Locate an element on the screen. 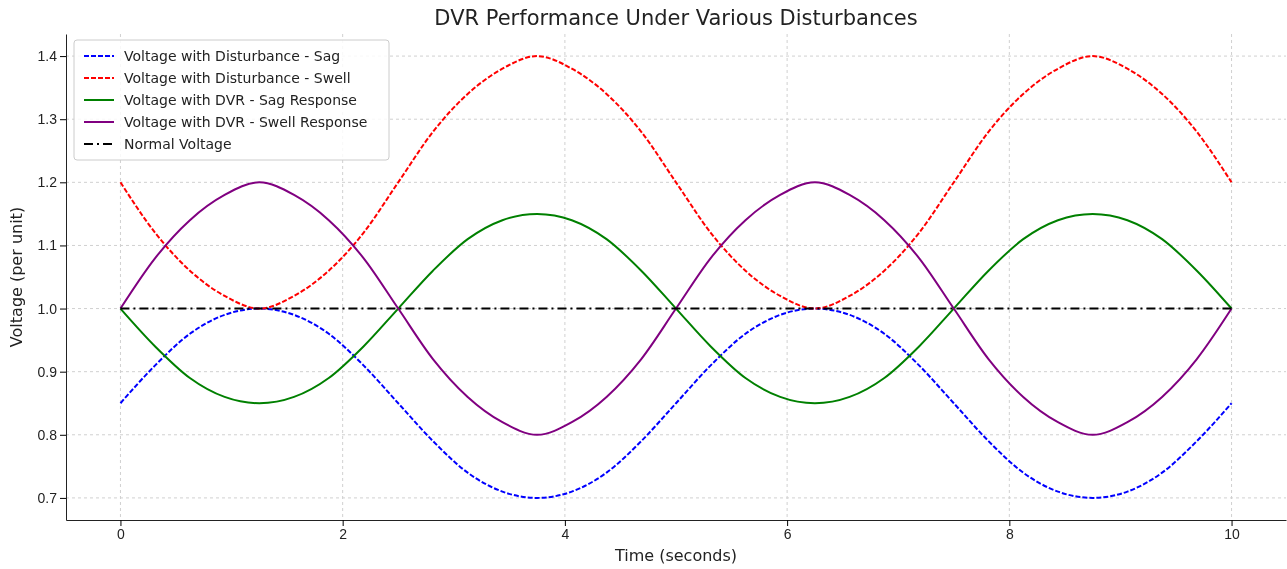  y-tick-label: 1.1 is located at coordinates (47, 245).